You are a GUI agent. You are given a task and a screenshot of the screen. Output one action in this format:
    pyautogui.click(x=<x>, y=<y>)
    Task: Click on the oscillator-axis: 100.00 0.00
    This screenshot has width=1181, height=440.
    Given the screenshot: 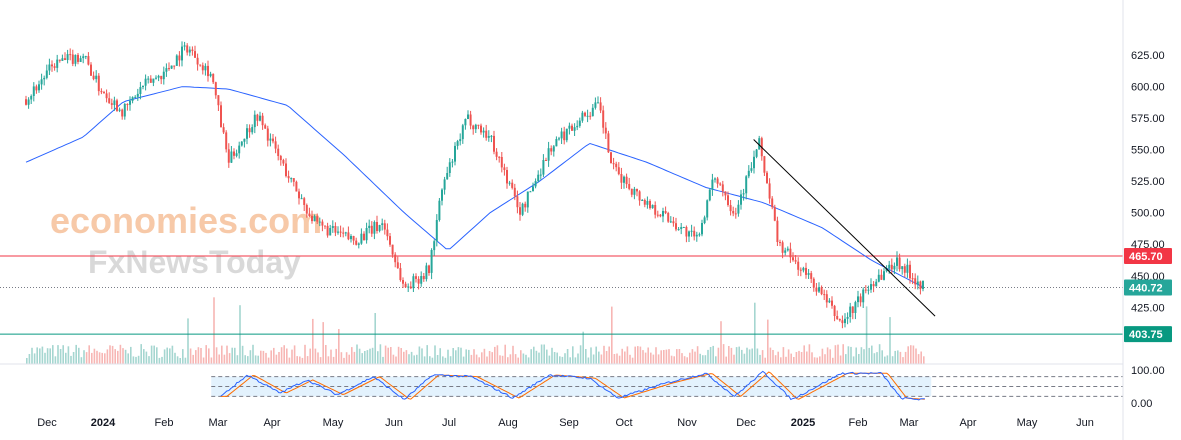 What is the action you would take?
    pyautogui.click(x=1148, y=387)
    